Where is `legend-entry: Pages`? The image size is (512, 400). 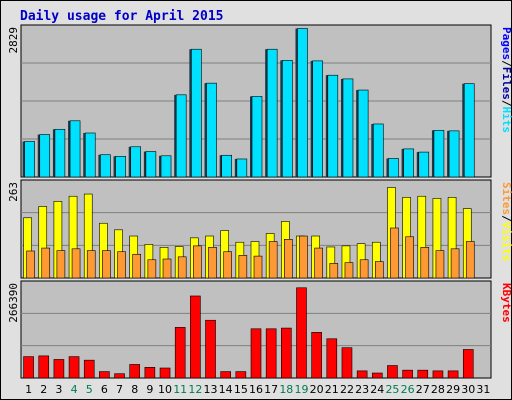 legend-entry: Pages is located at coordinates (506, 43).